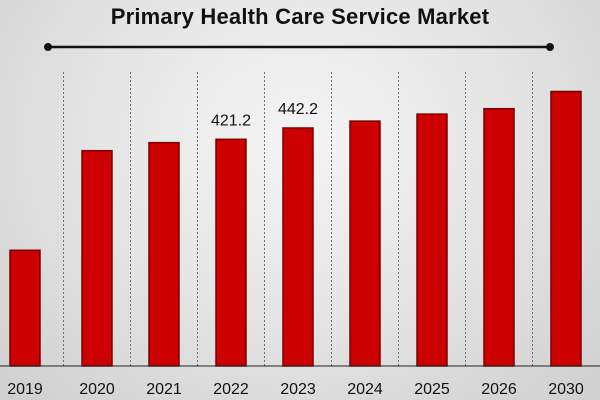  I want to click on x-tick-label-2025: 2025, so click(432, 389).